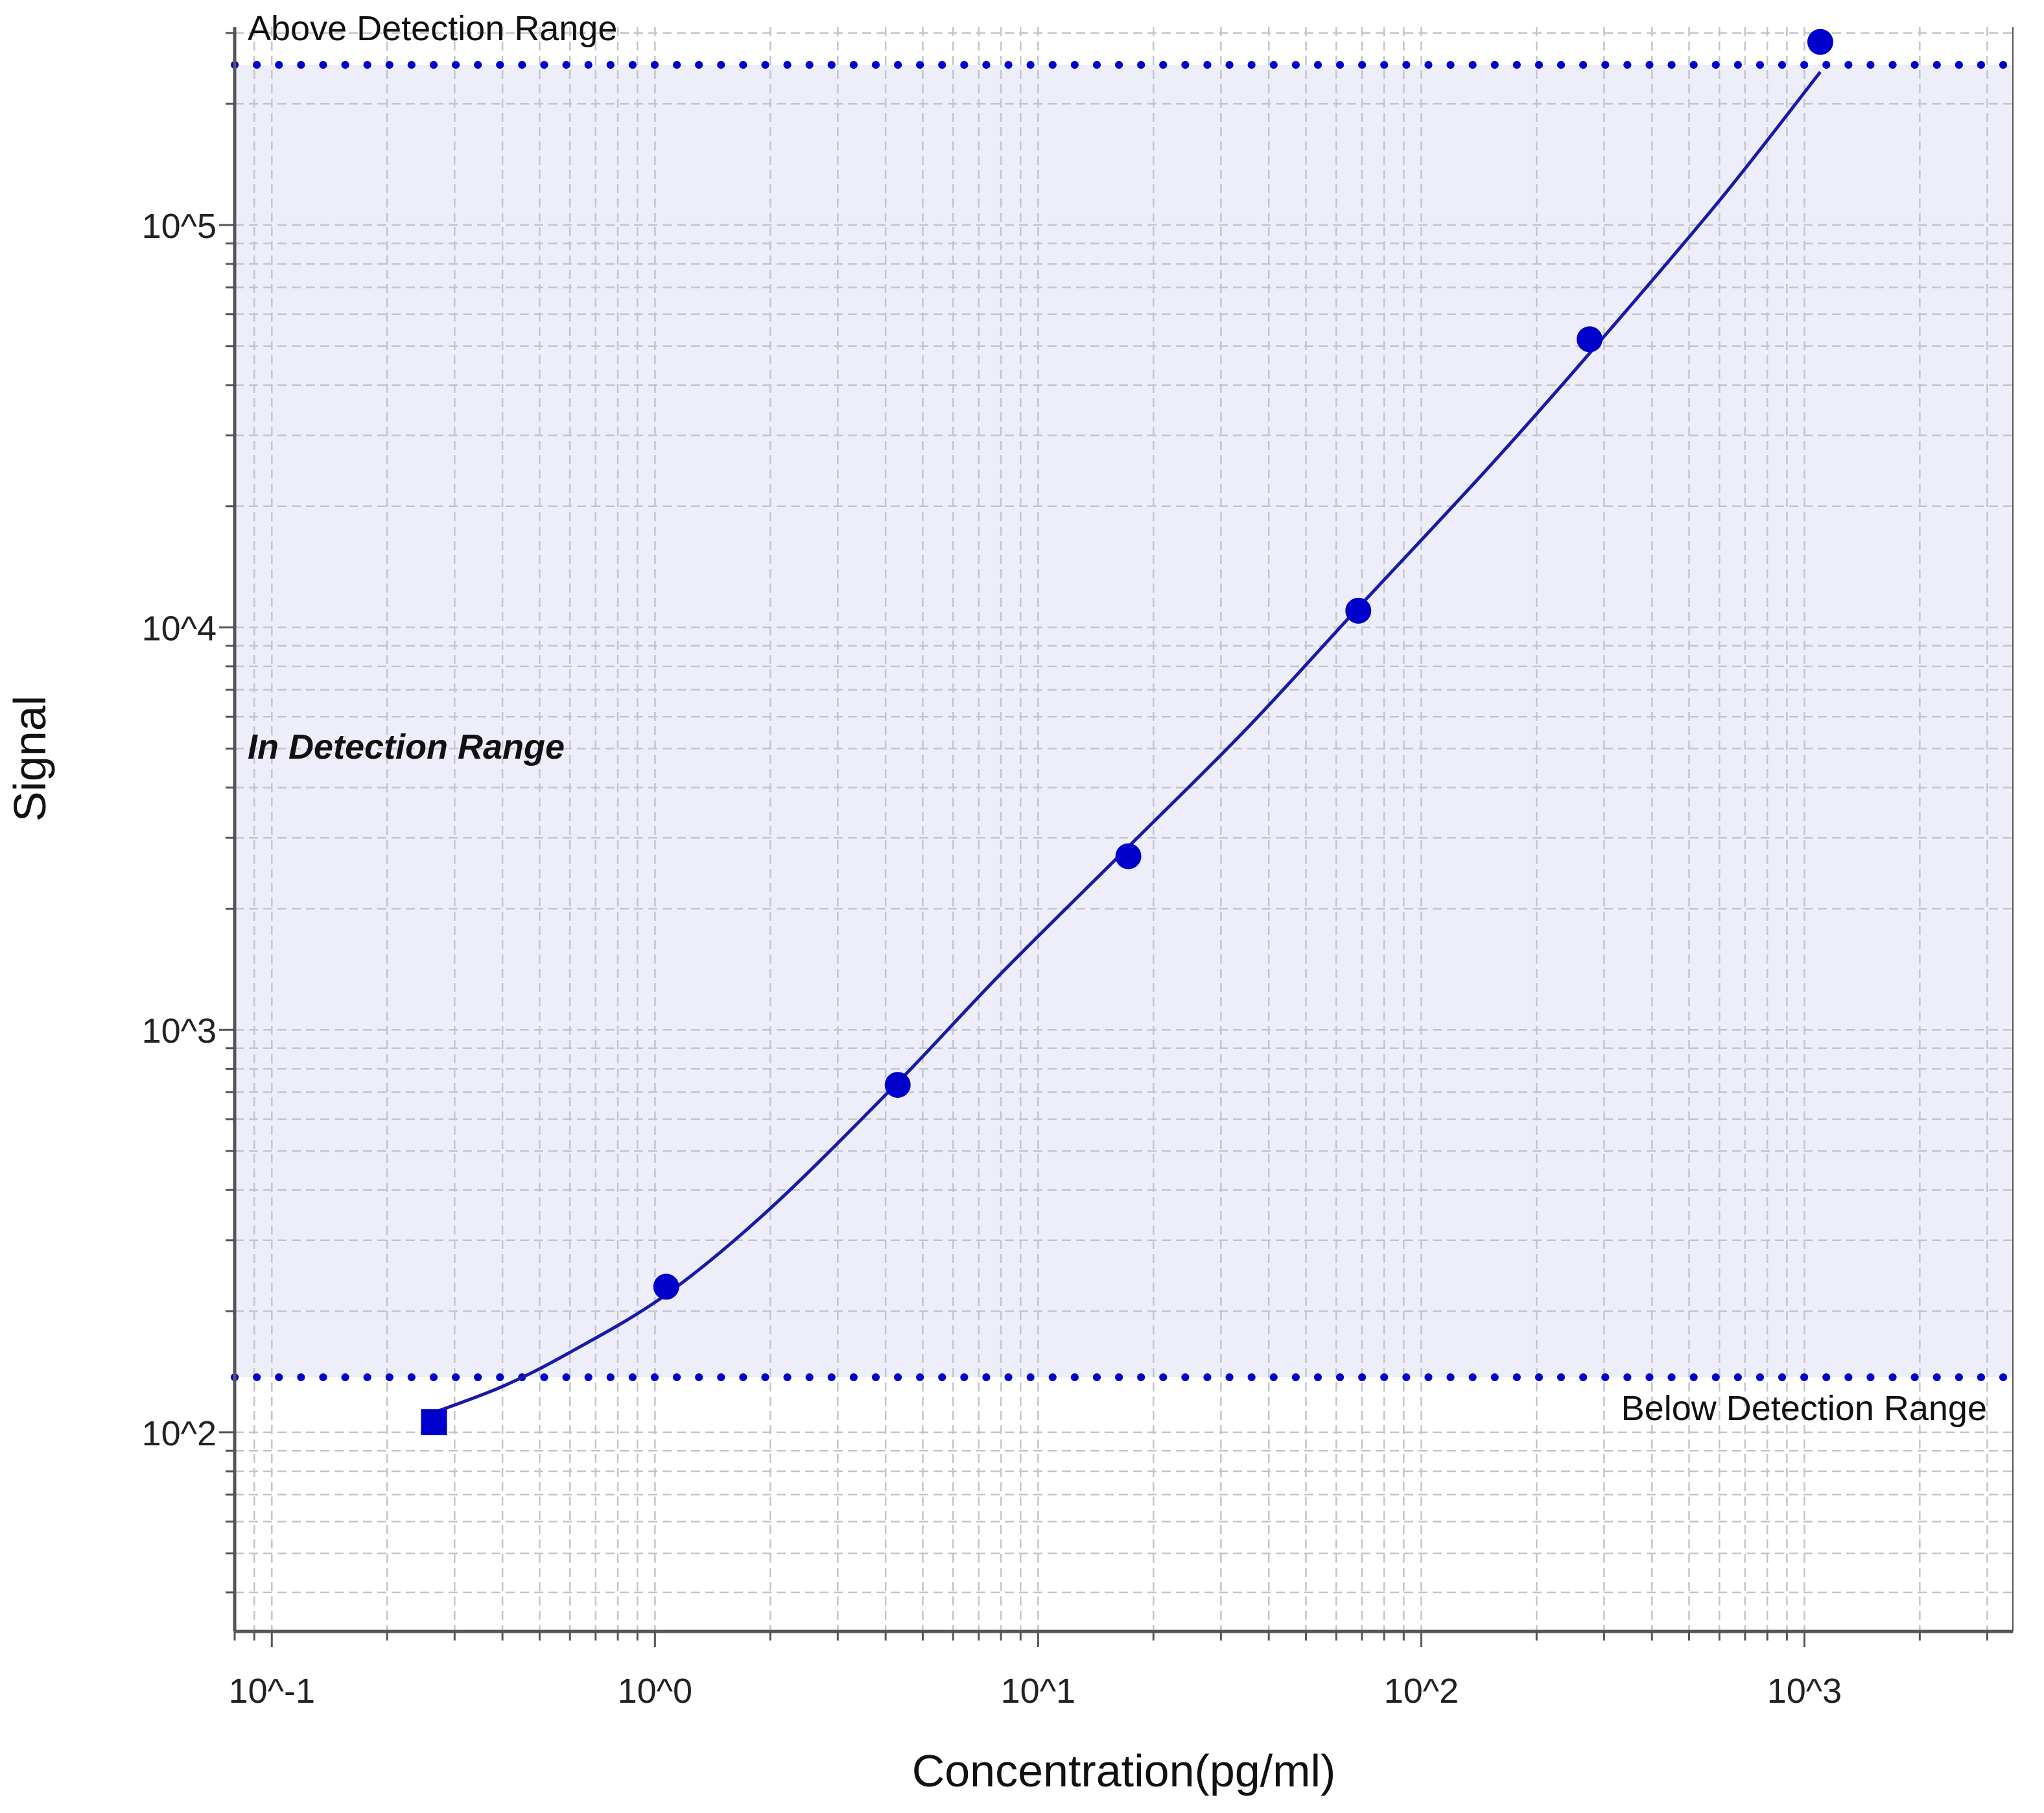 This screenshot has width=2044, height=1813. I want to click on y-tick-label: 10^3, so click(179, 1031).